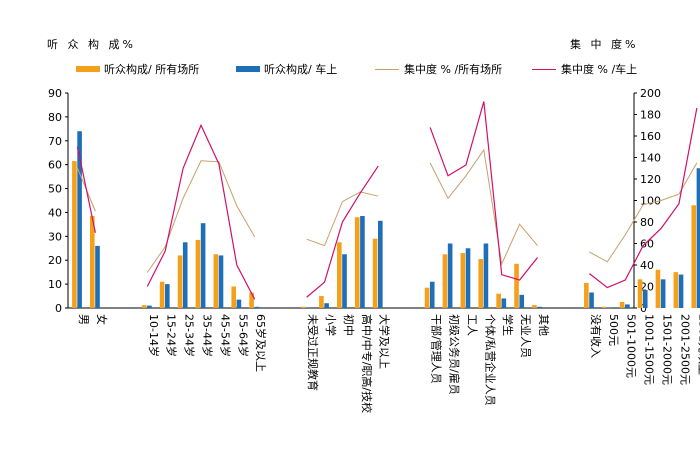 The height and width of the screenshot is (449, 700). What do you see at coordinates (684, 349) in the screenshot?
I see `category-label: 2001-2500元` at bounding box center [684, 349].